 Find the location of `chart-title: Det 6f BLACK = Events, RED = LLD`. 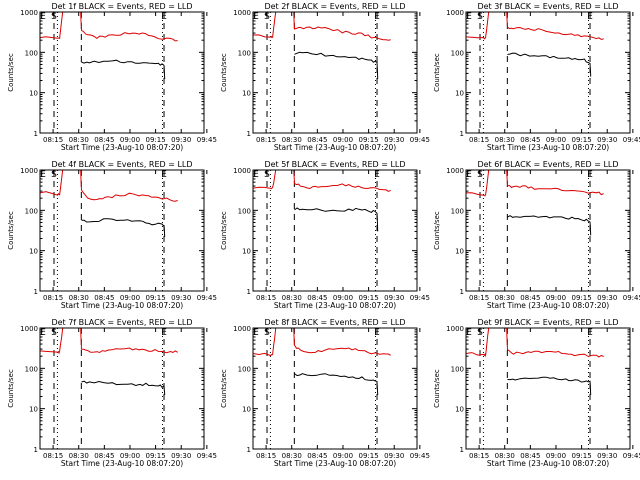

chart-title: Det 6f BLACK = Events, RED = LLD is located at coordinates (547, 164).